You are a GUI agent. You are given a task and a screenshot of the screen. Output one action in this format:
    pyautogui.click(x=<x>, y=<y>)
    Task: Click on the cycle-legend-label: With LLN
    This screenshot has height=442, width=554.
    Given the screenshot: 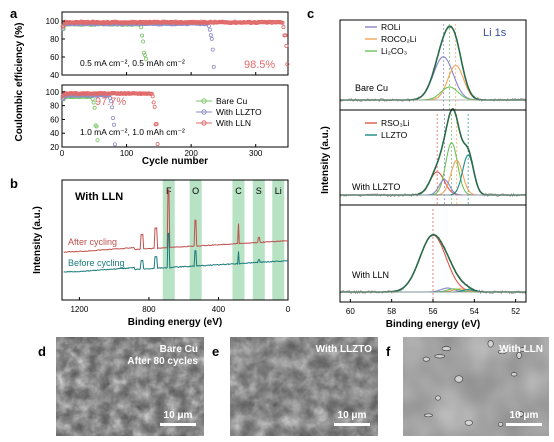 What is the action you would take?
    pyautogui.click(x=233, y=123)
    